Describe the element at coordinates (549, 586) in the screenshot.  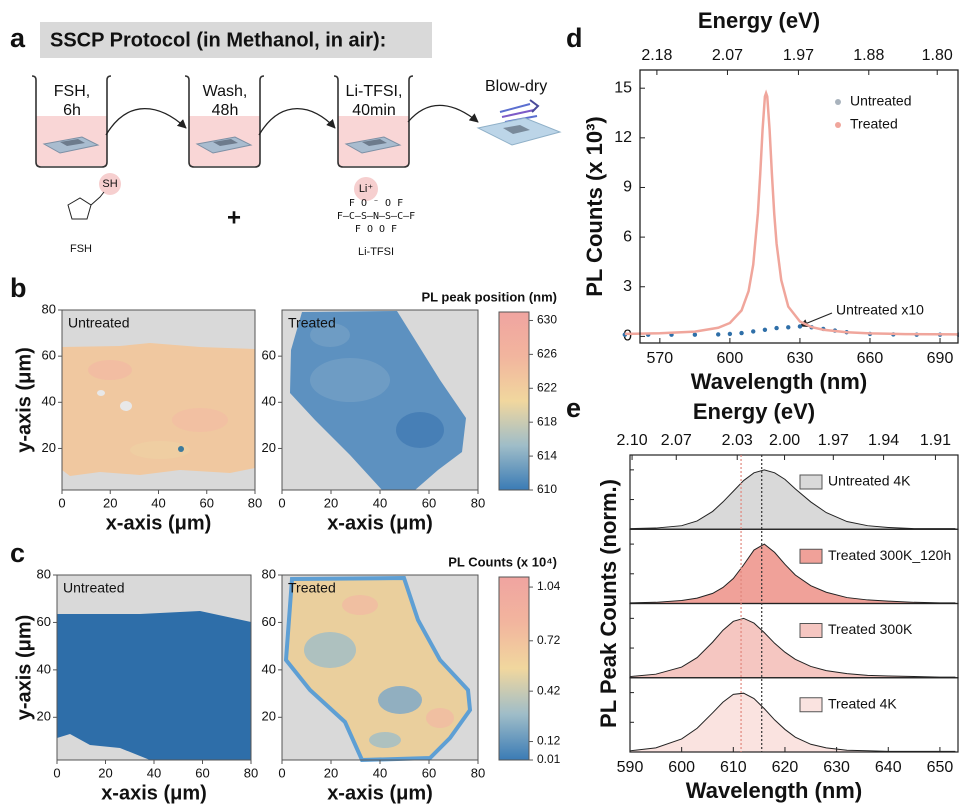
I see `colorbar-tick-label: 1.04` at that location.